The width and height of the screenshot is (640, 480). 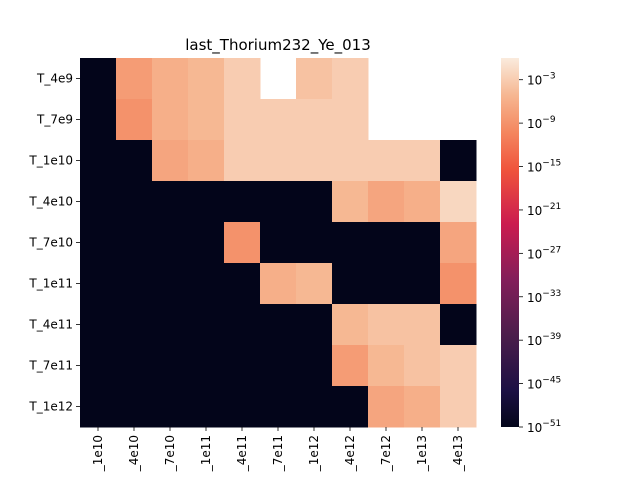 I want to click on y-tick-label: T_4e11, so click(x=50, y=325).